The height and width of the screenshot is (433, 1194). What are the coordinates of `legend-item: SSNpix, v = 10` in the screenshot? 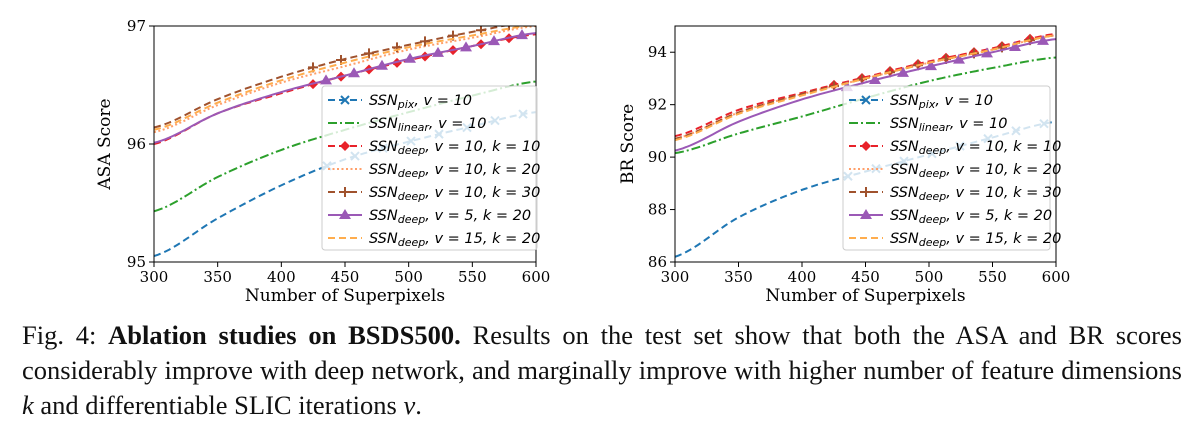 It's located at (921, 102).